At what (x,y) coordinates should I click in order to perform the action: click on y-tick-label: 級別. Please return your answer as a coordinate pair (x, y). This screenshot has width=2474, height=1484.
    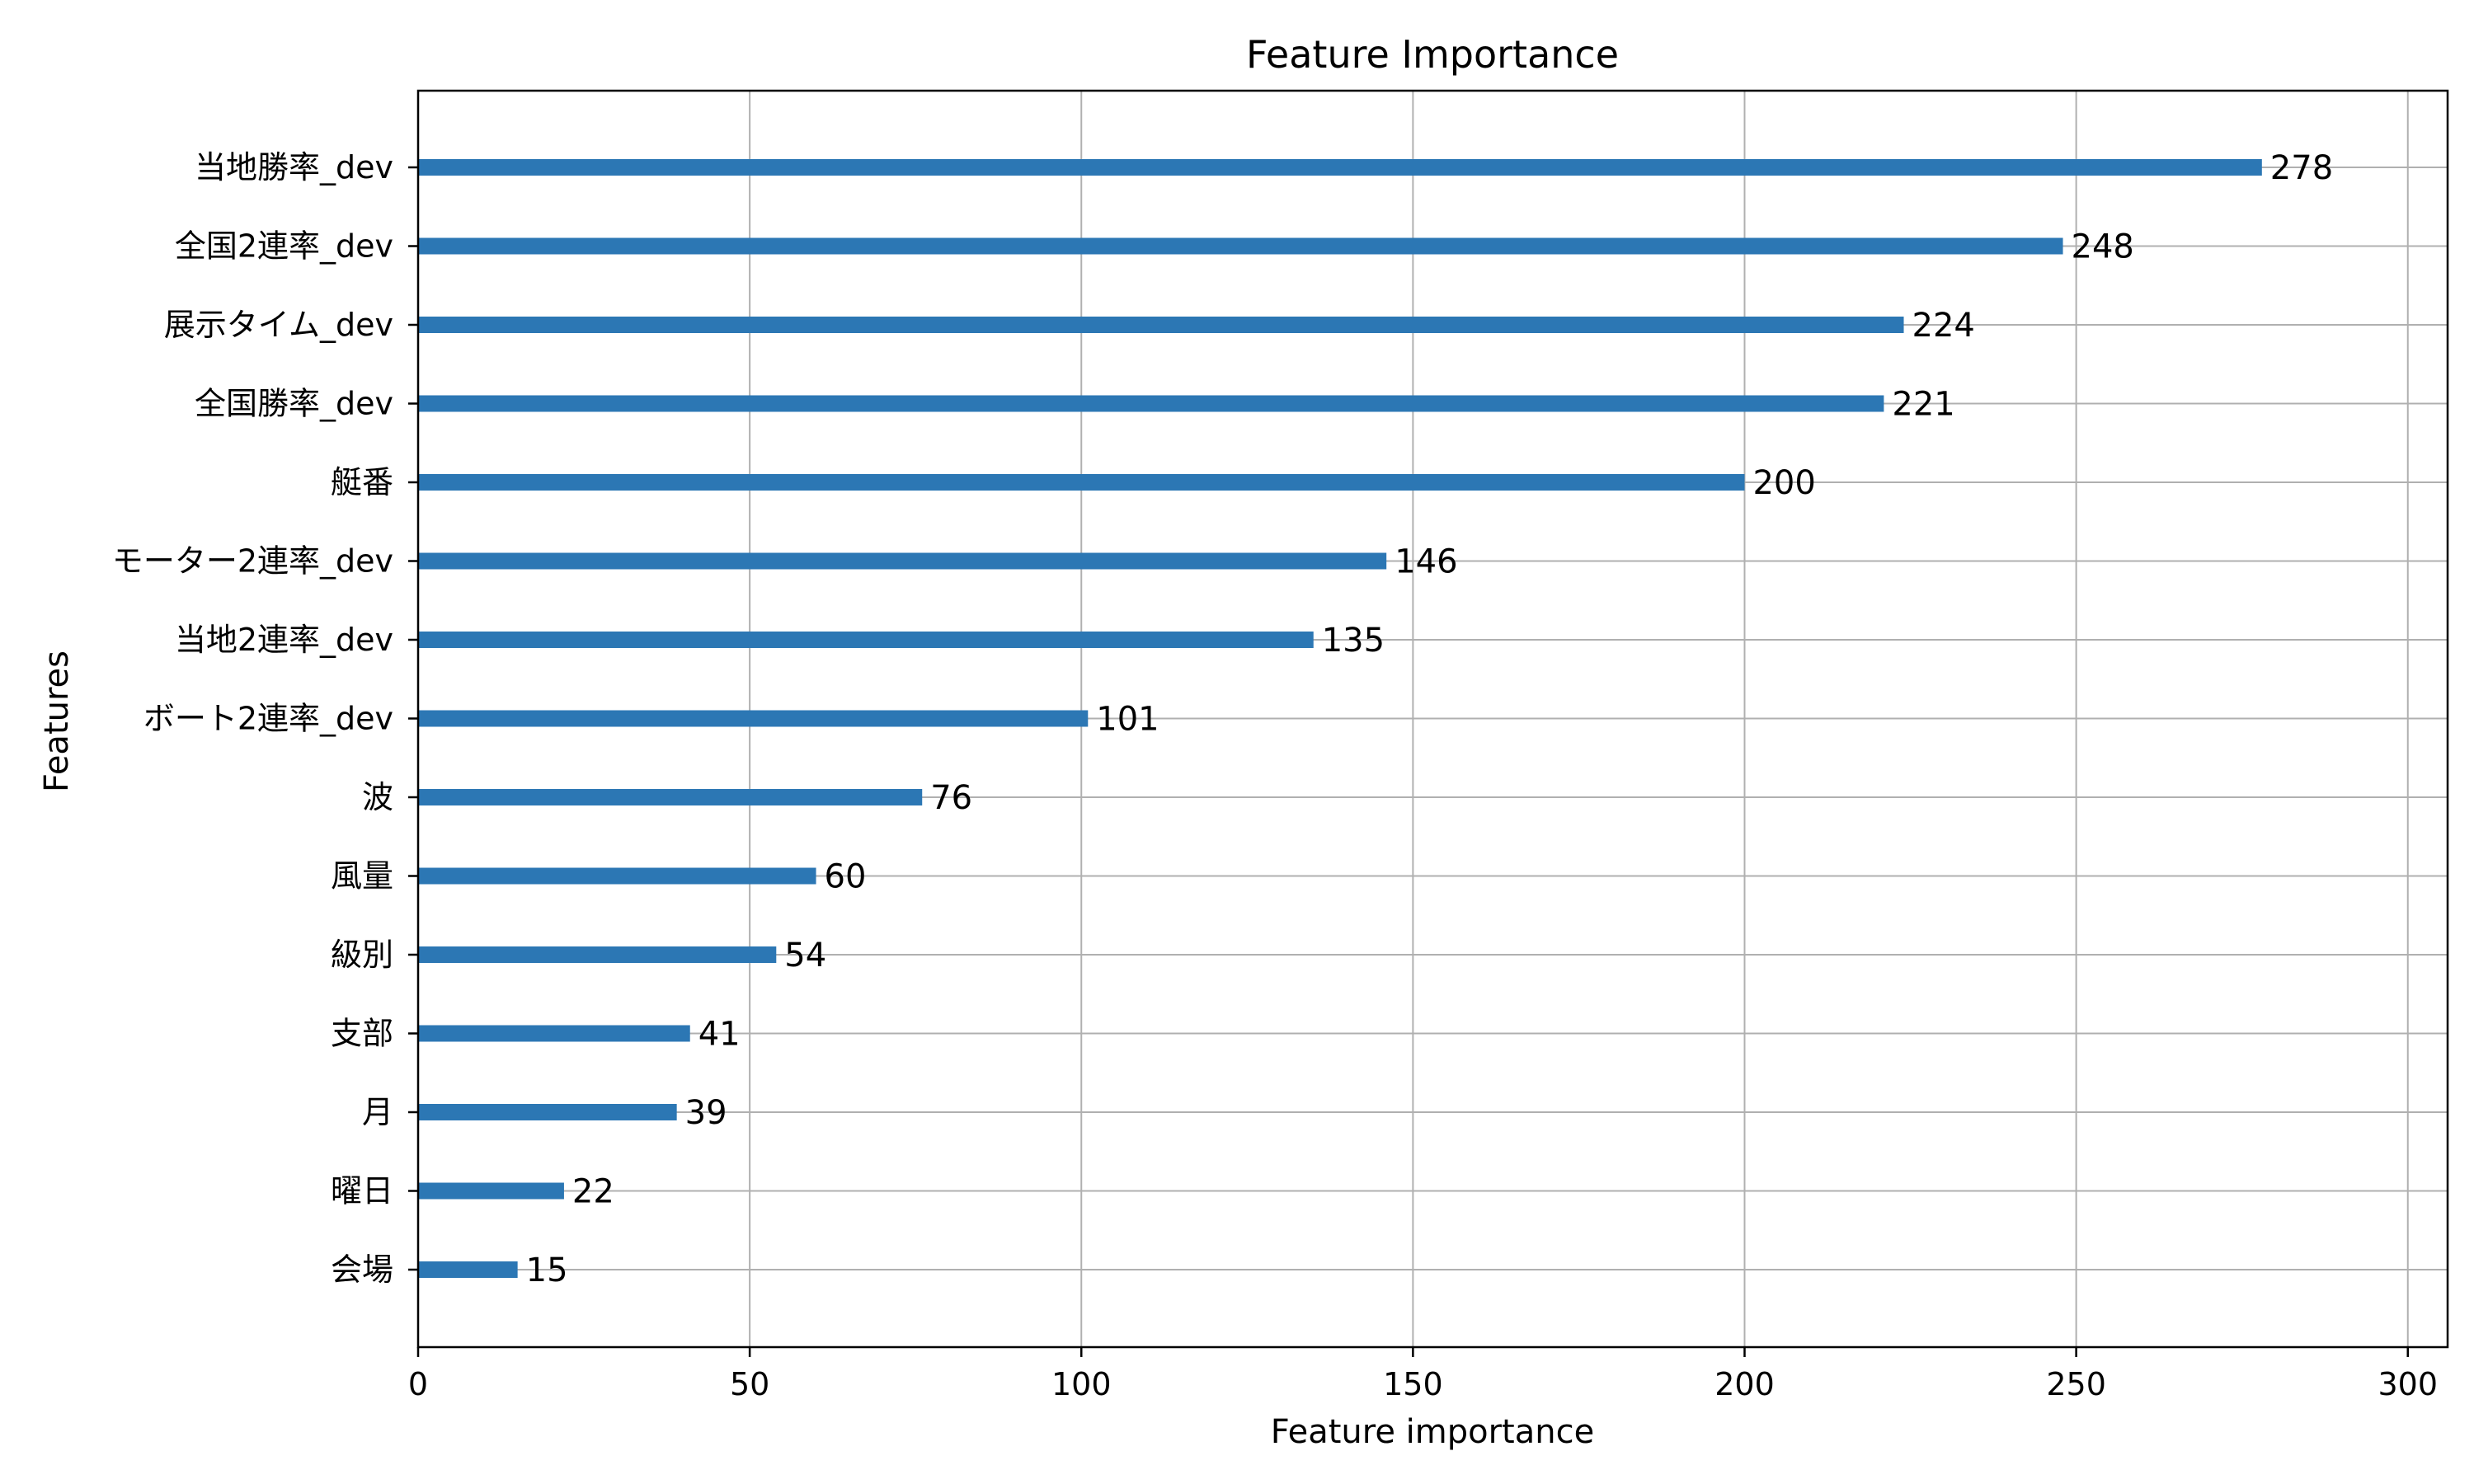
    Looking at the image, I should click on (362, 955).